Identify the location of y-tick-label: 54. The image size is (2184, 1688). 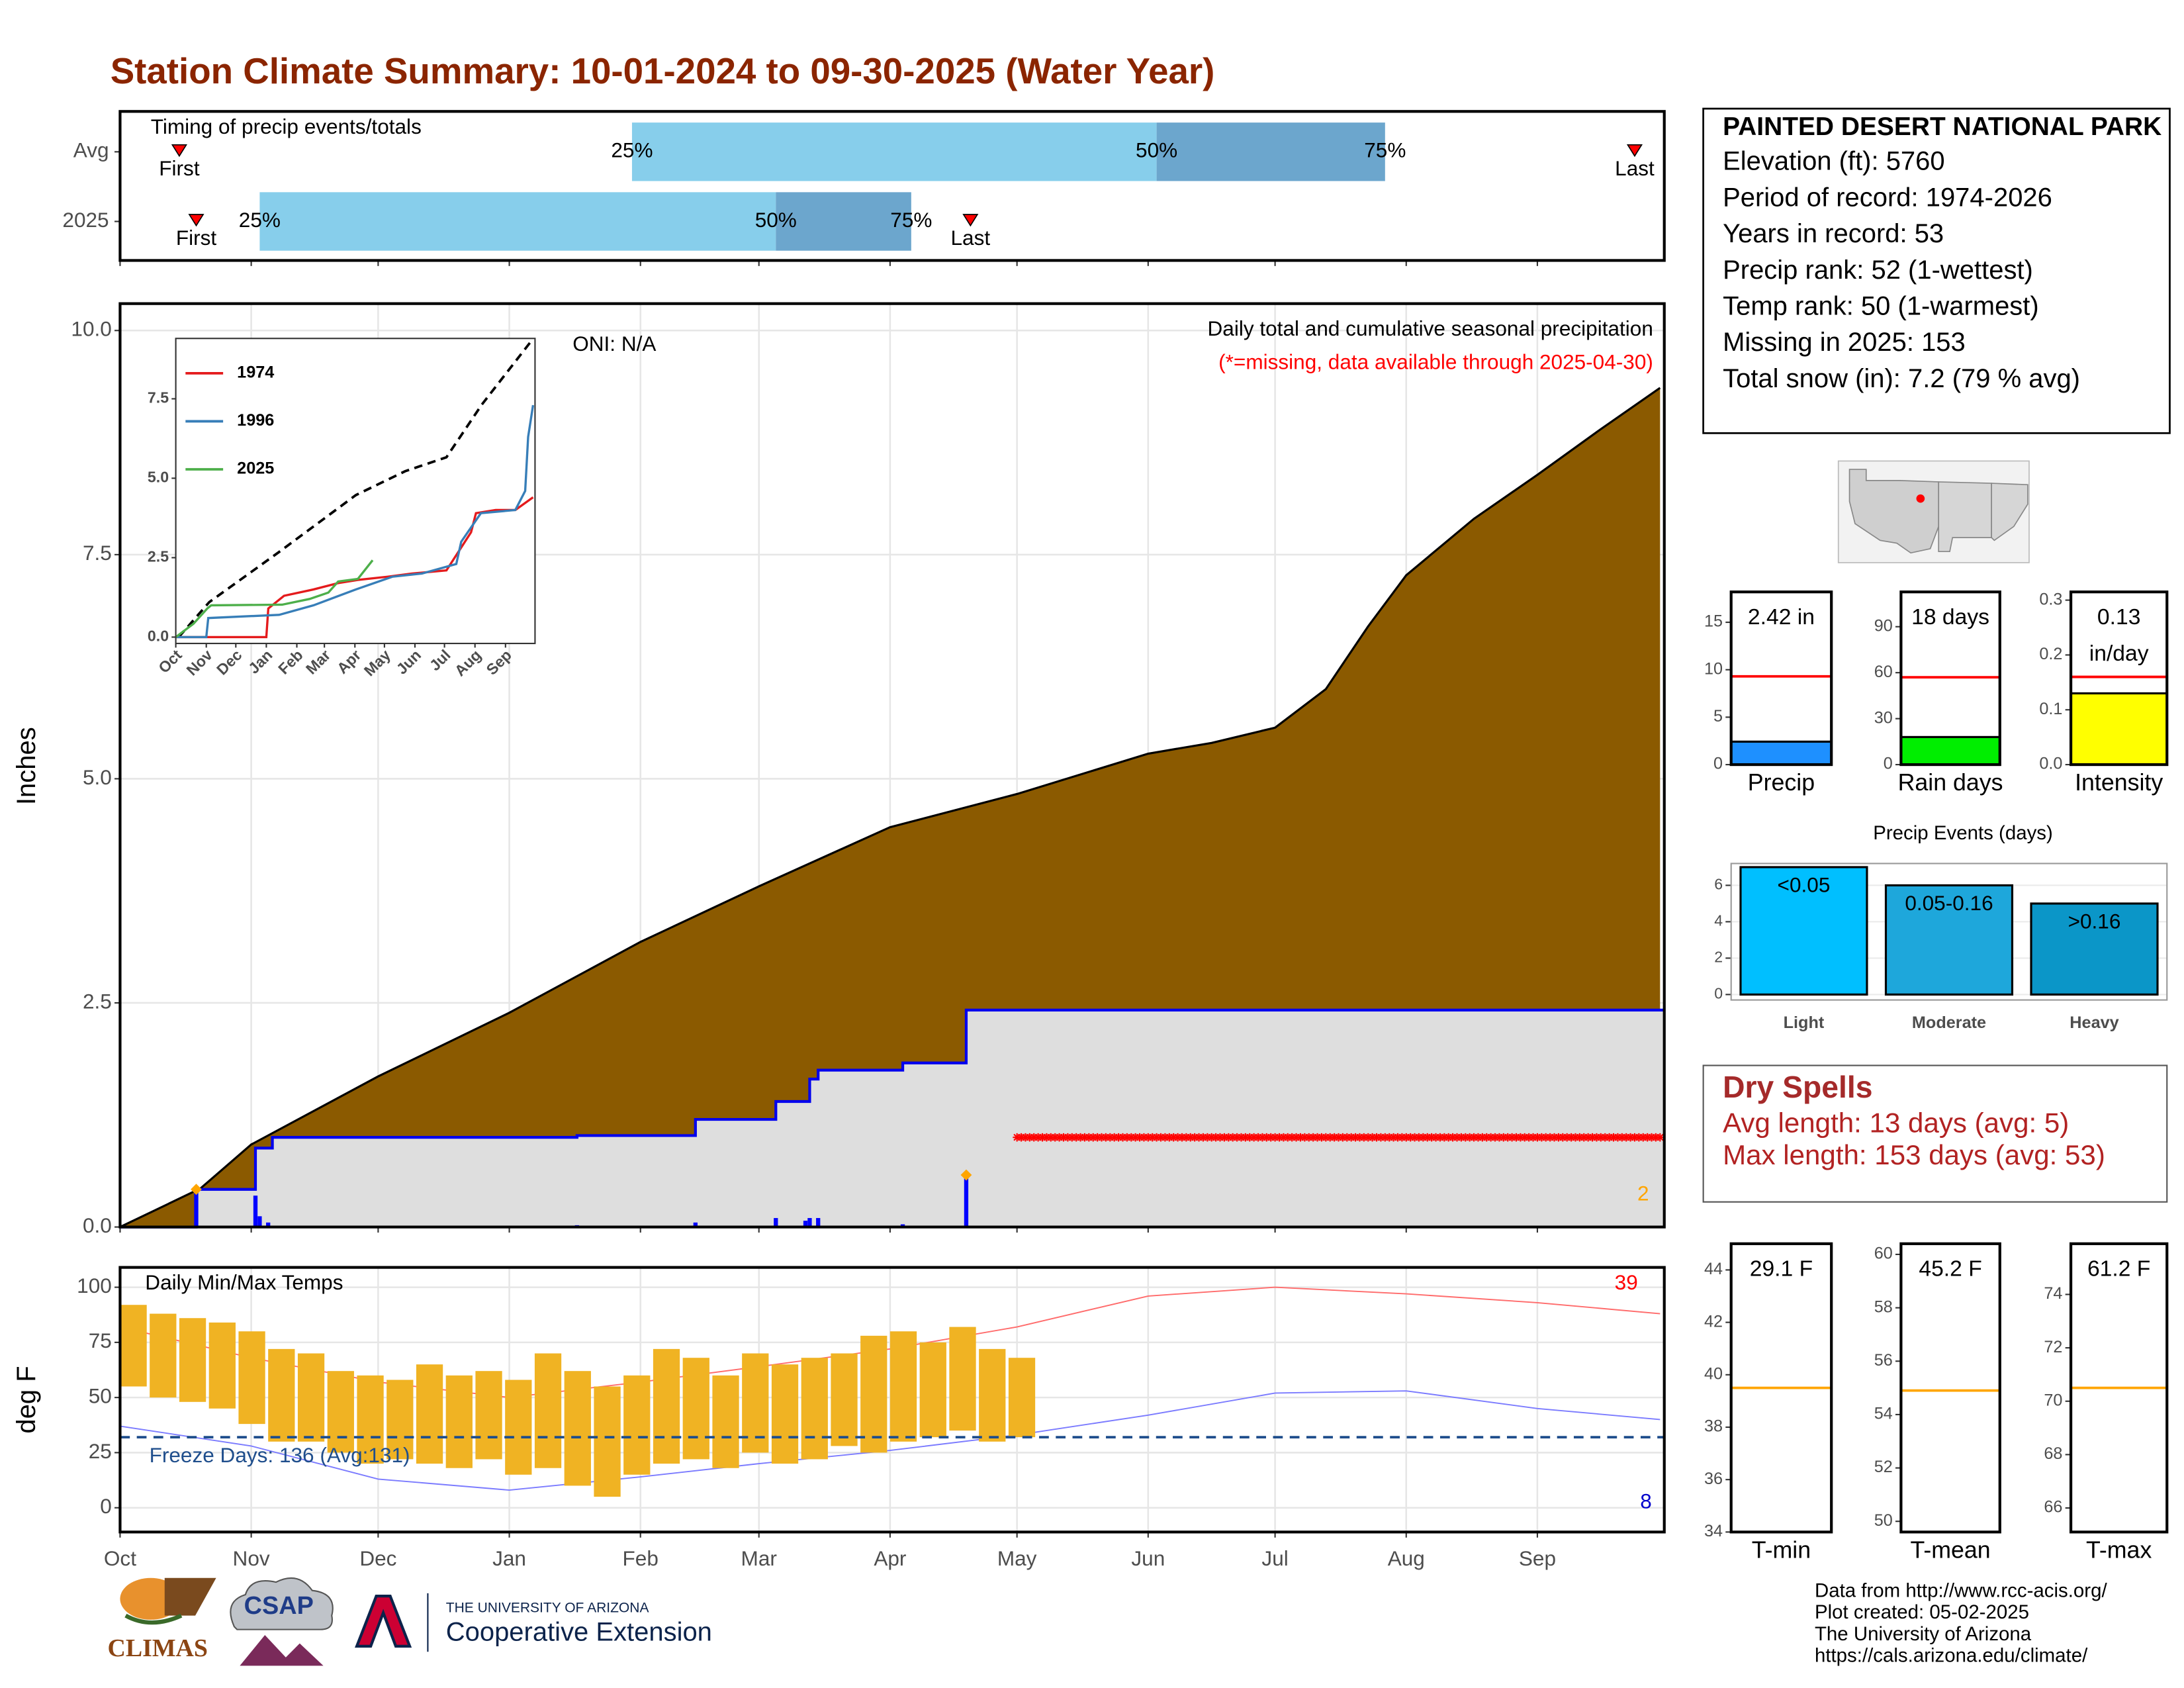
(1883, 1414).